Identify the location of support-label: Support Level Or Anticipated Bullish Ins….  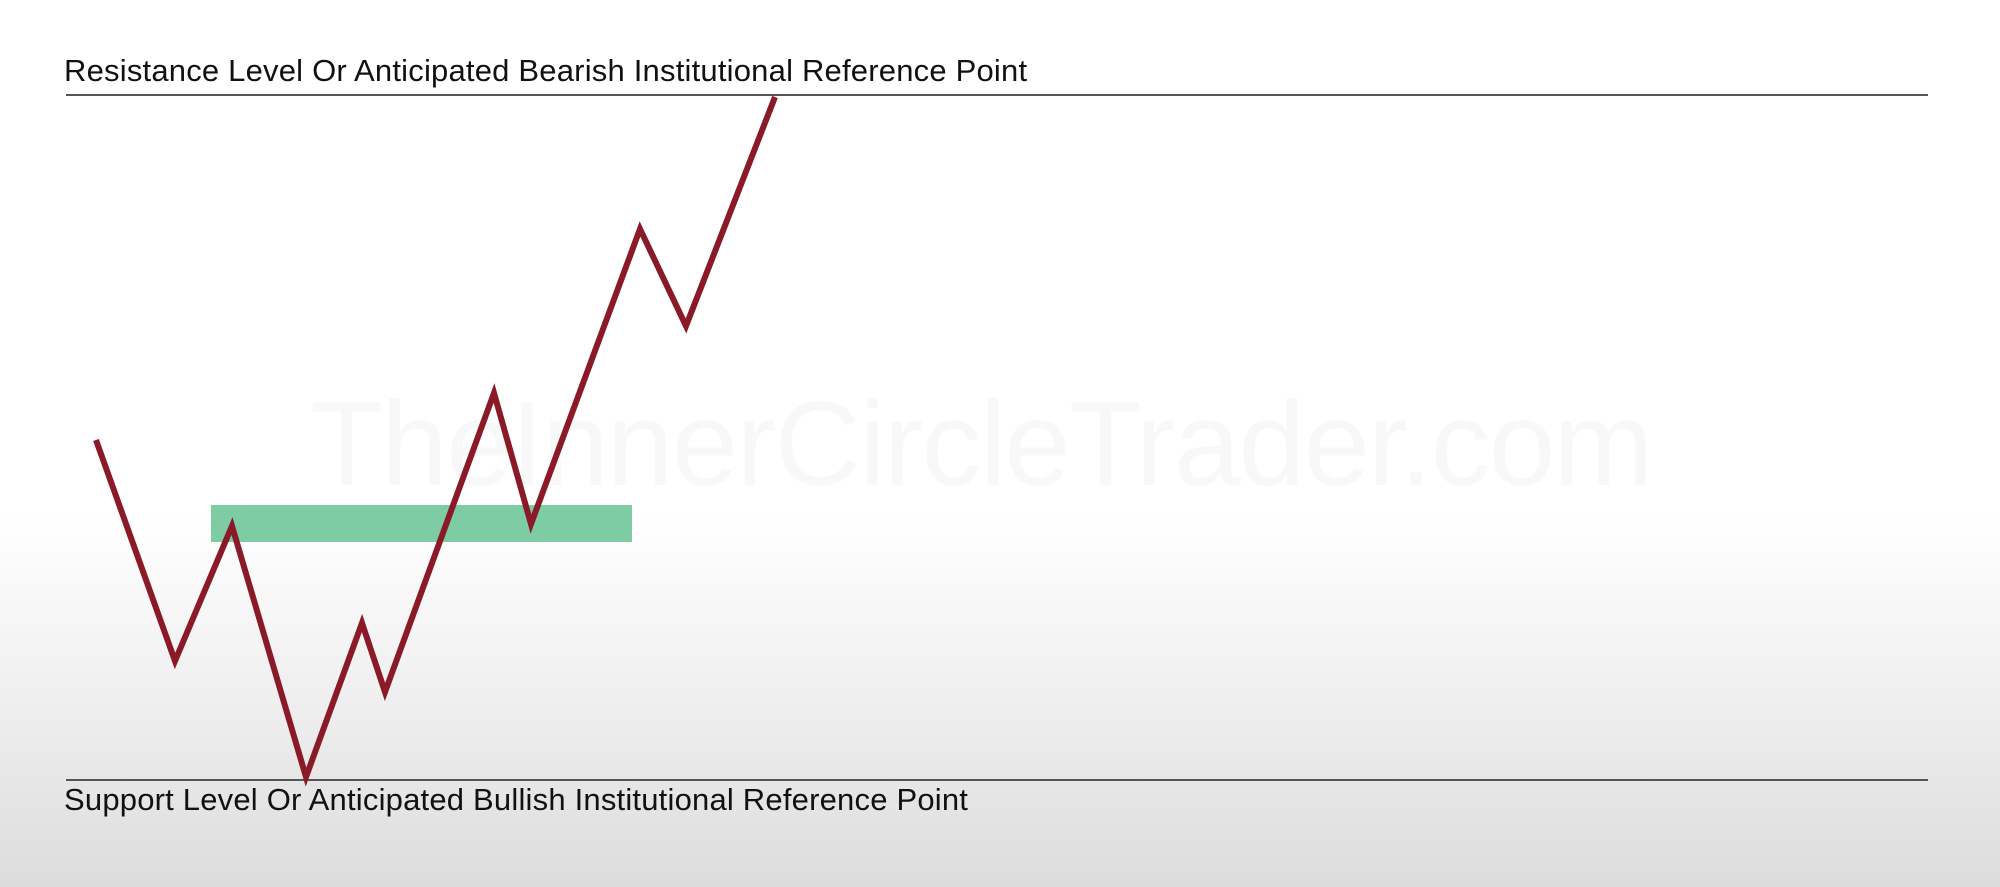
(516, 799).